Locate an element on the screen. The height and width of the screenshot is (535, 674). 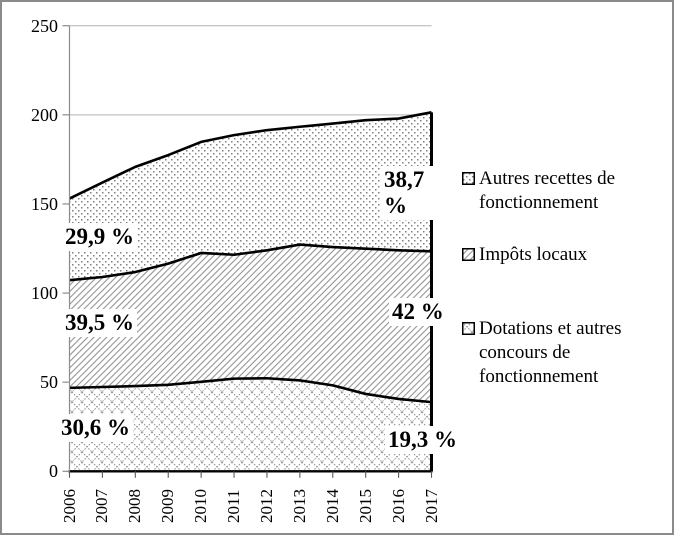
x-tick-label: 2012 is located at coordinates (266, 506).